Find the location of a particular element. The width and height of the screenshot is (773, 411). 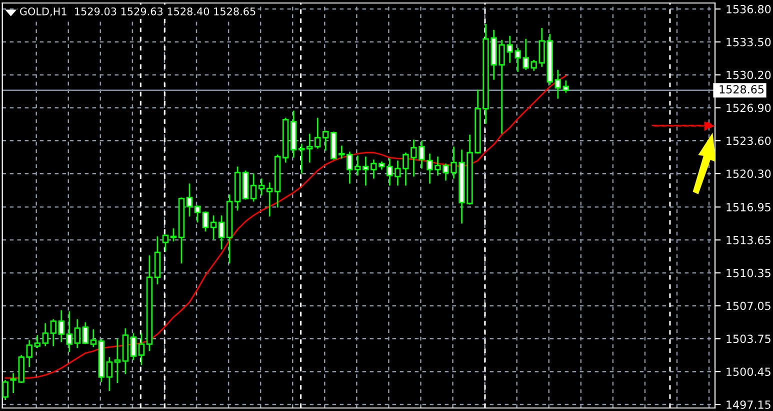

y-tick-label: 1497.15 is located at coordinates (748, 404).